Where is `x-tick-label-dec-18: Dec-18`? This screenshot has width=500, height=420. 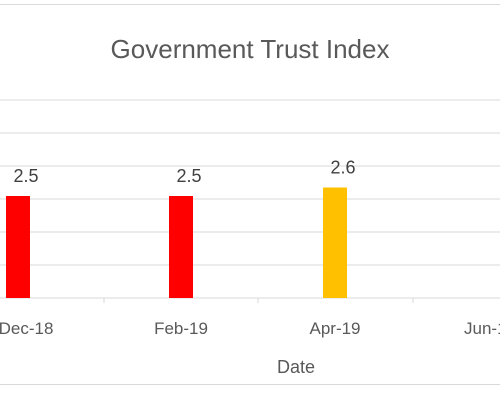
x-tick-label-dec-18: Dec-18 is located at coordinates (26, 328).